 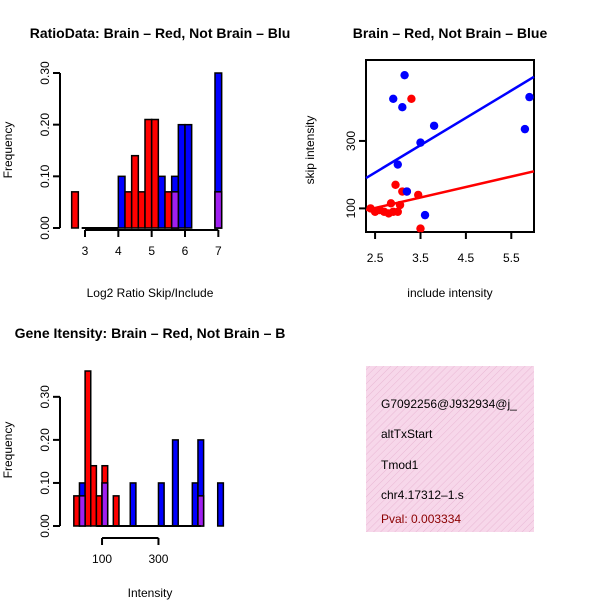 I want to click on axes: 0.00 0.10 0.20 0.30 3 4 5 6 7, so click(x=130, y=159).